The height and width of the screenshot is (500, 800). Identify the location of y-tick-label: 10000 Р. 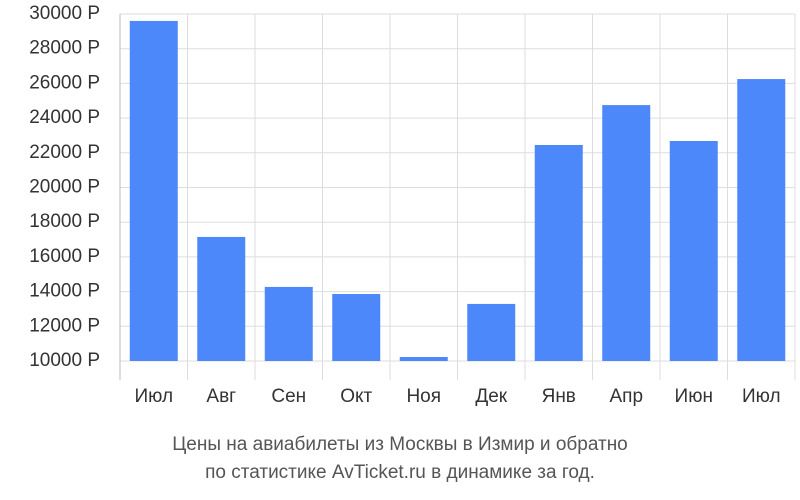
(64, 360).